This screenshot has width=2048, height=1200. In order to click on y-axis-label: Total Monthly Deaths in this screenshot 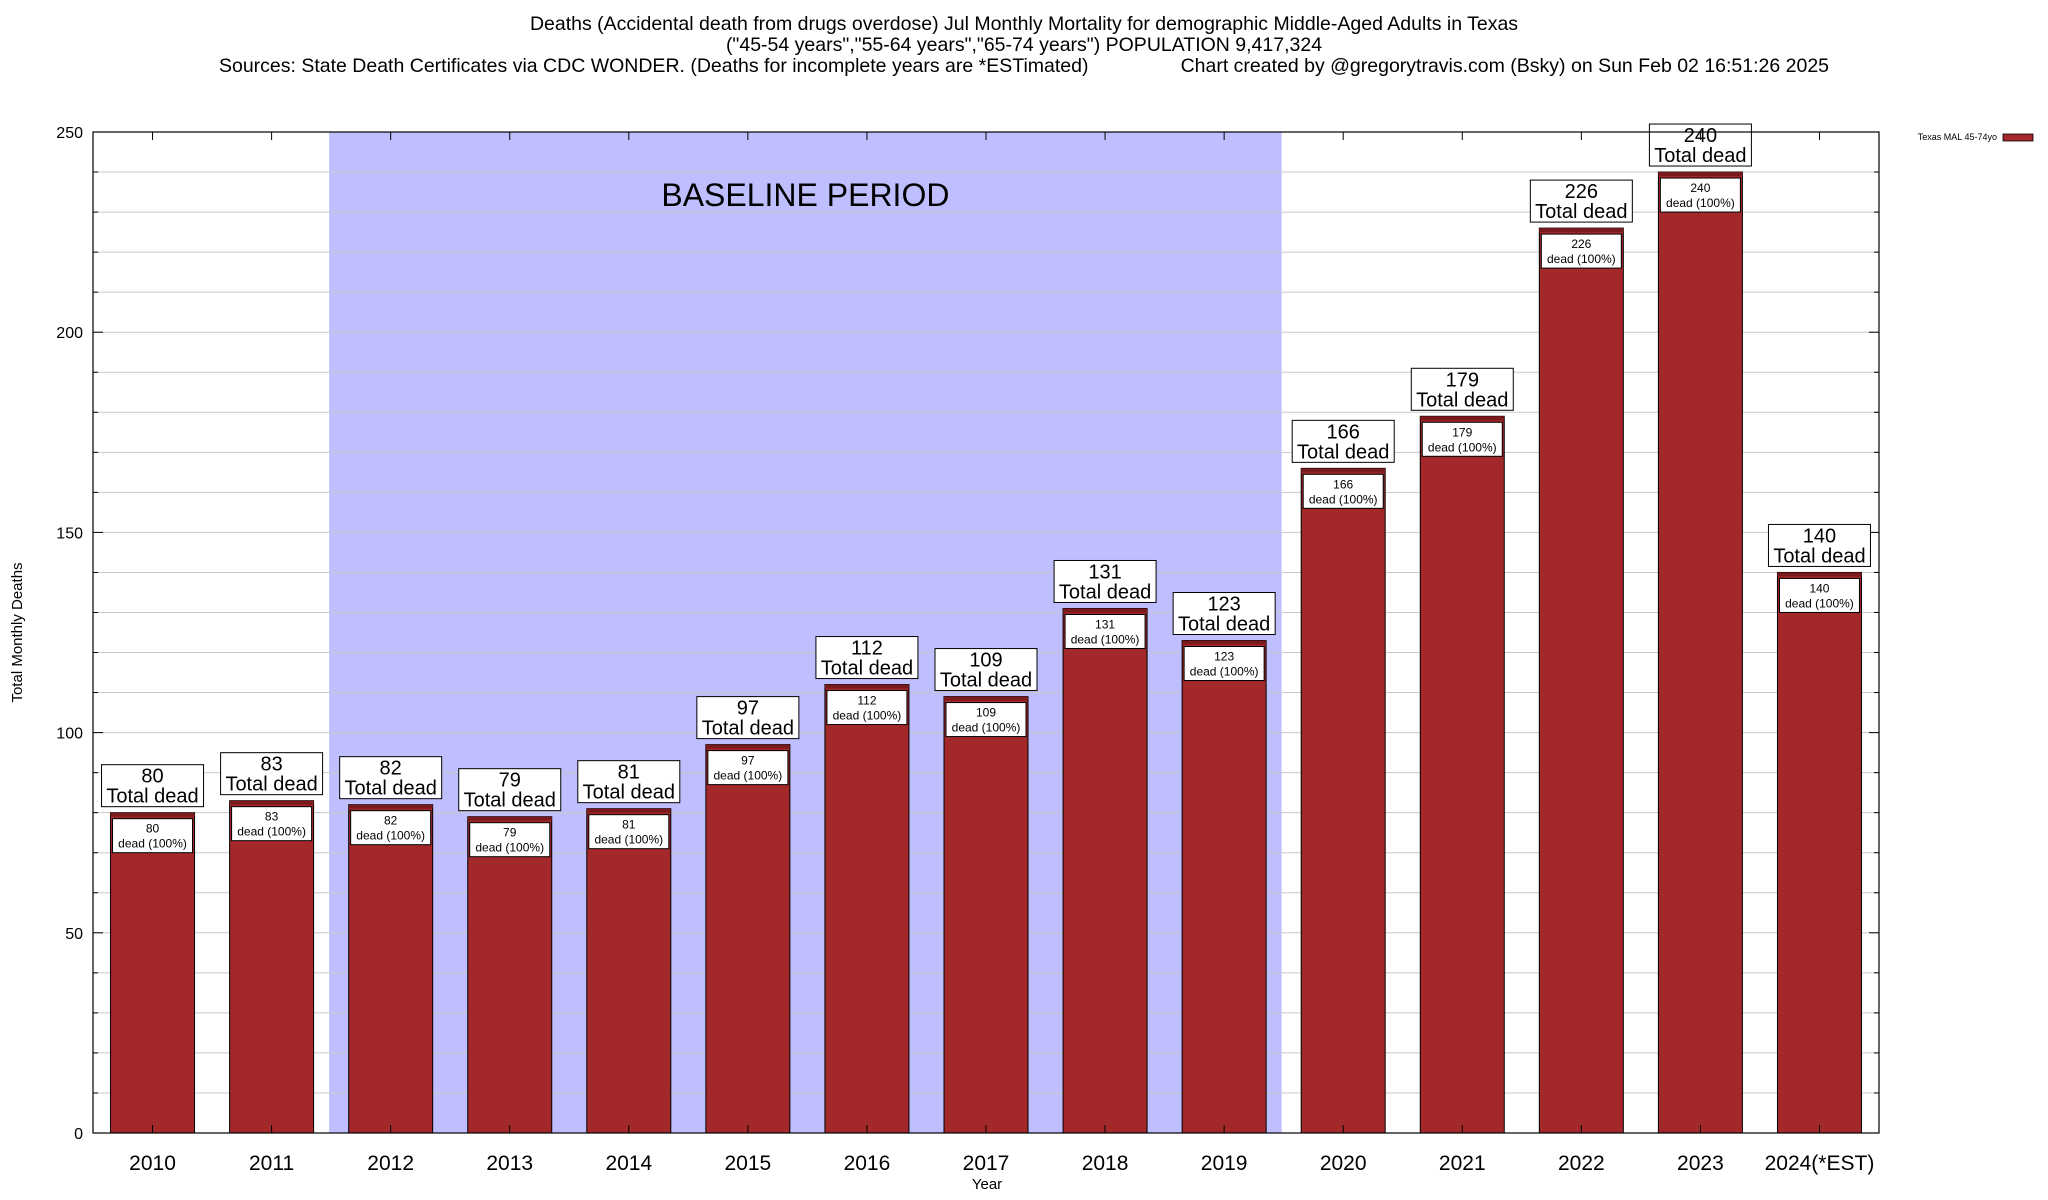, I will do `click(17, 632)`.